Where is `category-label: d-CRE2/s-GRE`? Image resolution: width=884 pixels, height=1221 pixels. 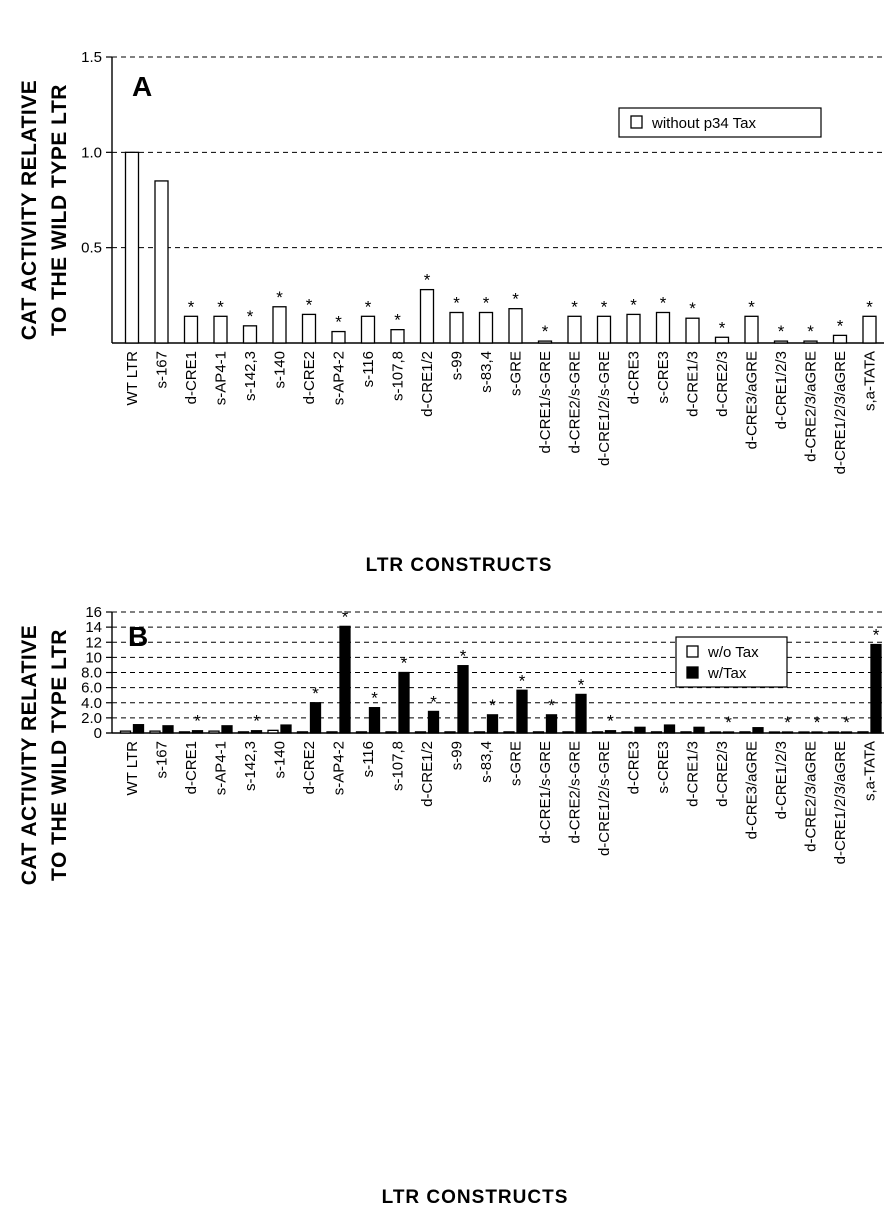 category-label: d-CRE2/s-GRE is located at coordinates (575, 402).